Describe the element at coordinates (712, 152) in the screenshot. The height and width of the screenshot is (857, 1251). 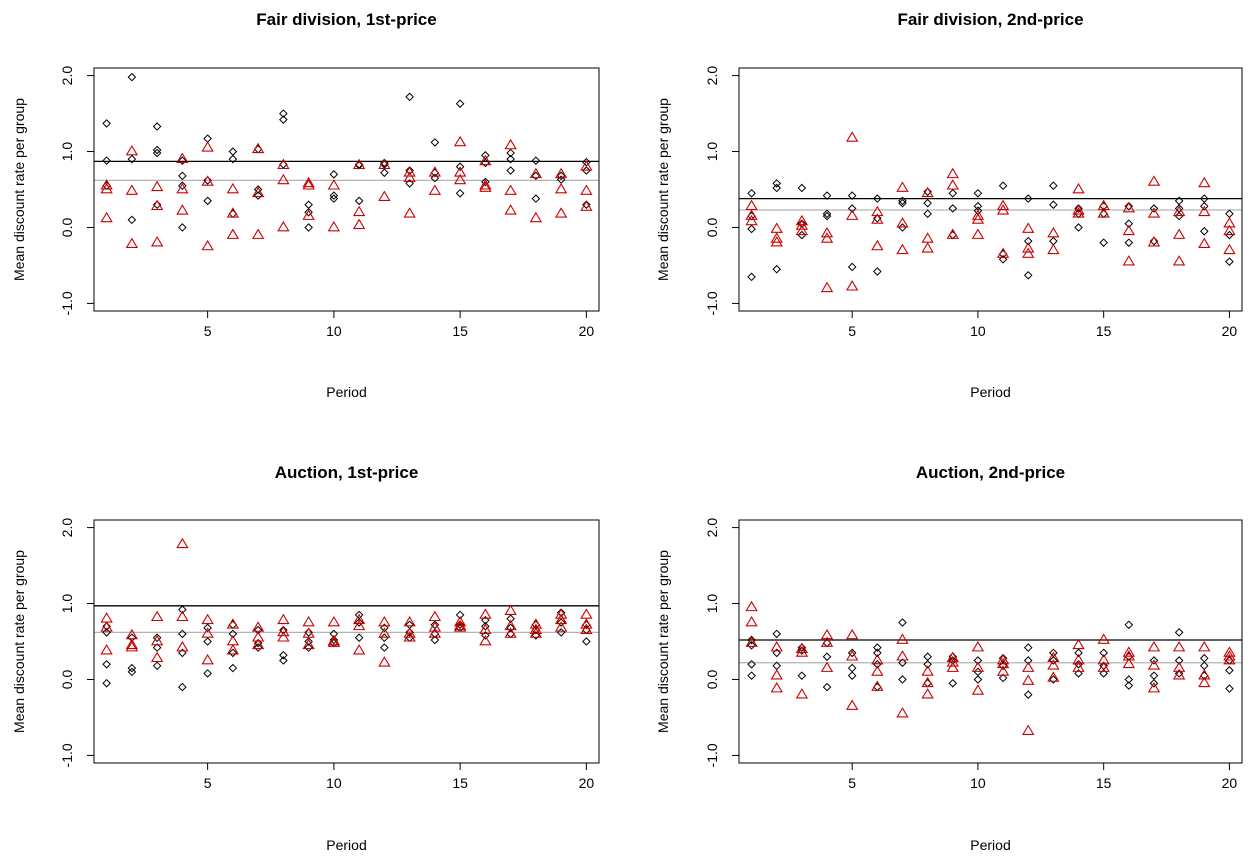
I see `y-tick-label: 1.0` at that location.